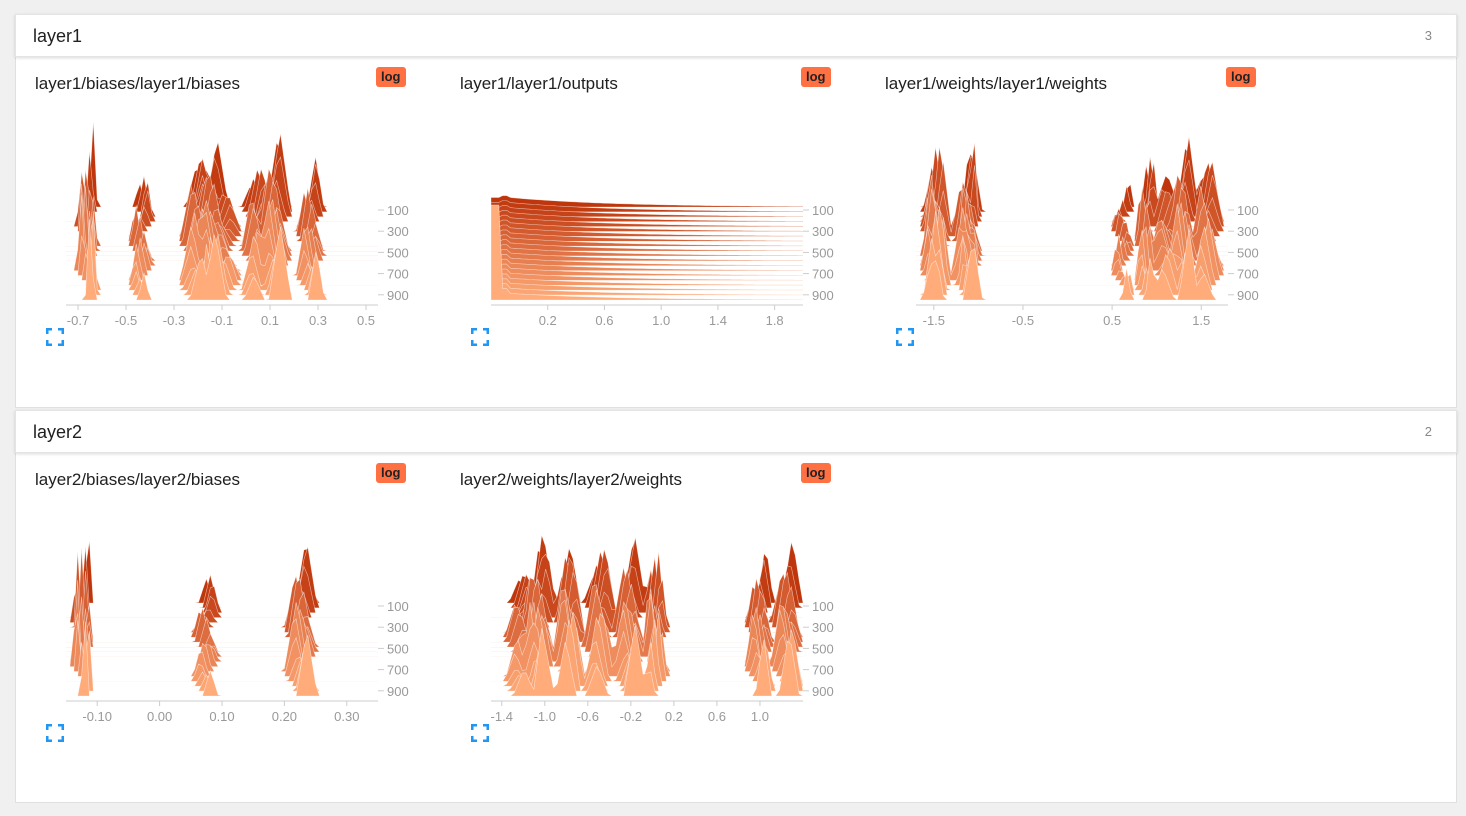 The height and width of the screenshot is (816, 1466). I want to click on x-tick-label: 1.5, so click(1201, 320).